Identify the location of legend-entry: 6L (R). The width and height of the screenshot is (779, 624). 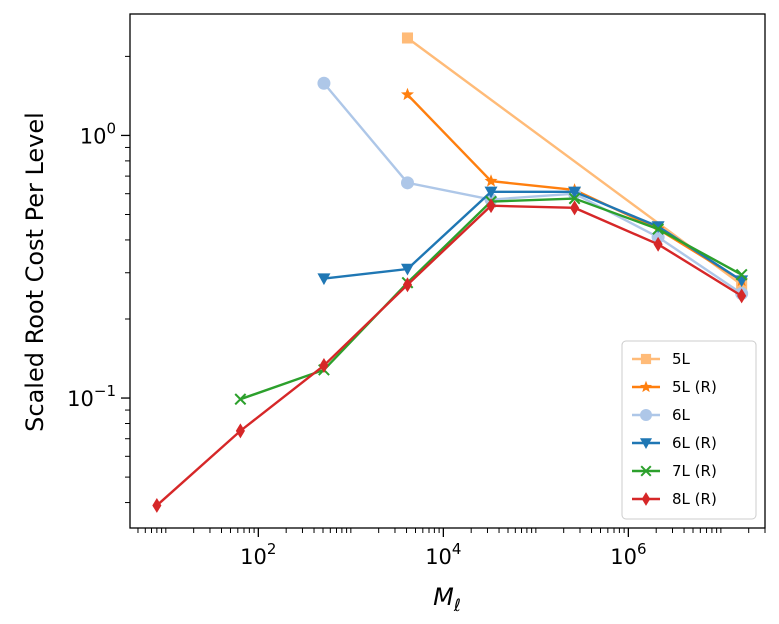
(674, 443).